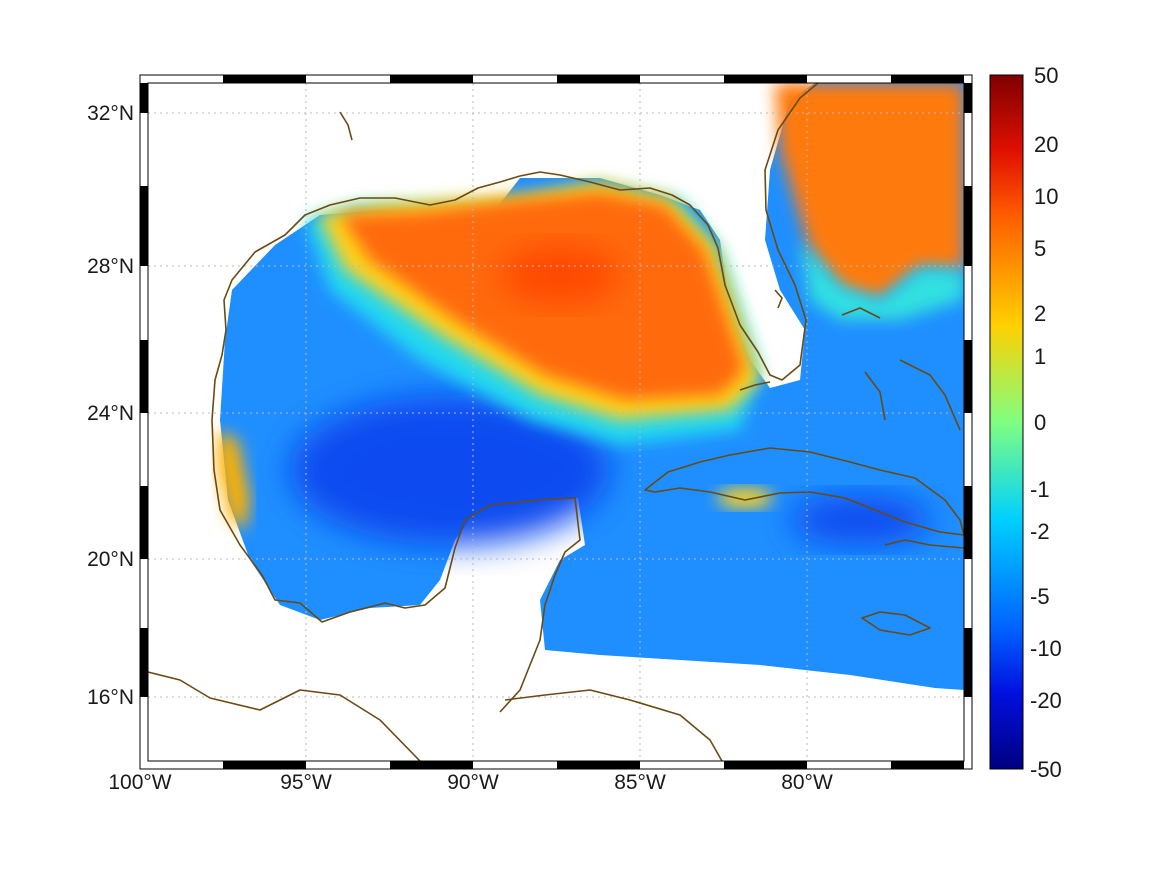  Describe the element at coordinates (745, 498) in the screenshot. I see `warm-spot-cuba` at that location.